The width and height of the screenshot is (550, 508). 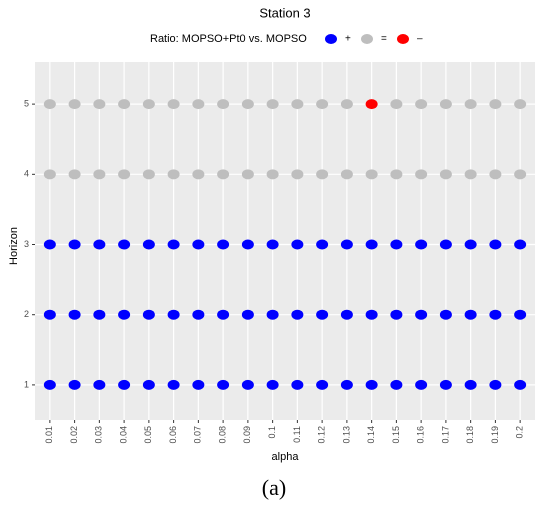 I want to click on legend-title: Ratio: MOPSO+Pt0 vs. MOPSO, so click(x=228, y=39).